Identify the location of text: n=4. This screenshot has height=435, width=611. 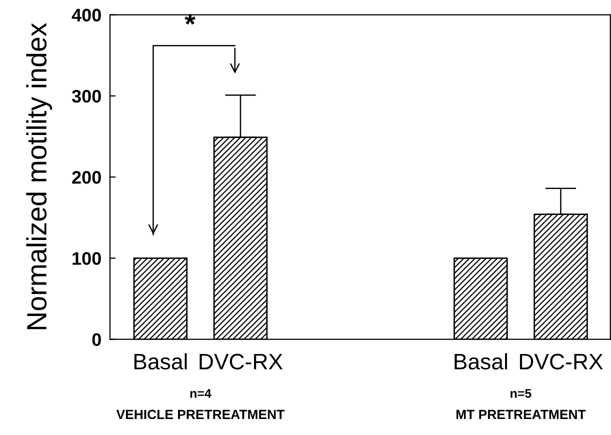
(201, 393).